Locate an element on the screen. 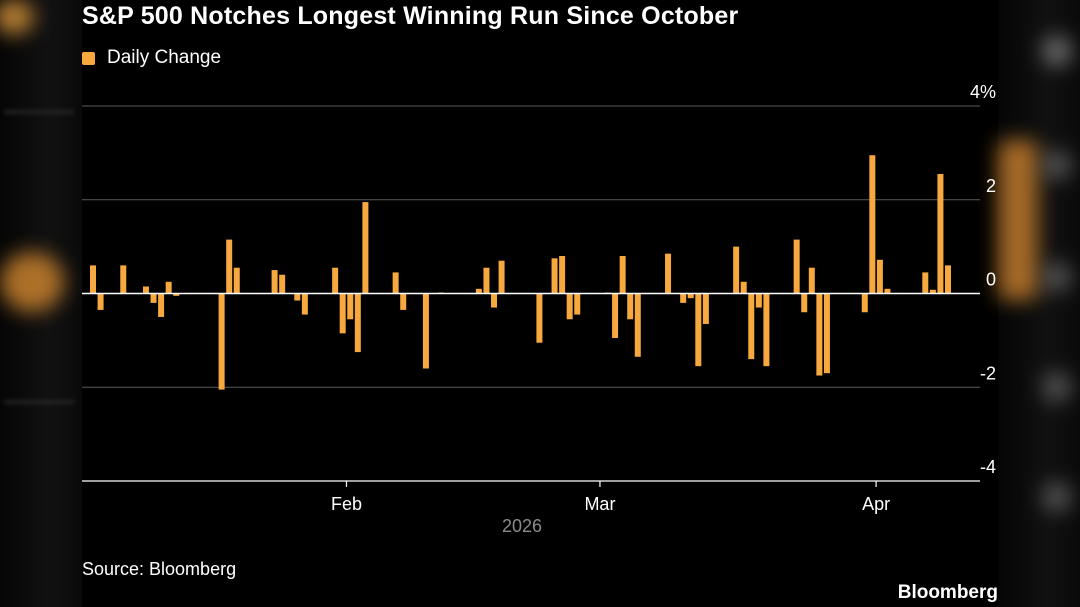 The image size is (1080, 607). left-blur-panel is located at coordinates (41, 303).